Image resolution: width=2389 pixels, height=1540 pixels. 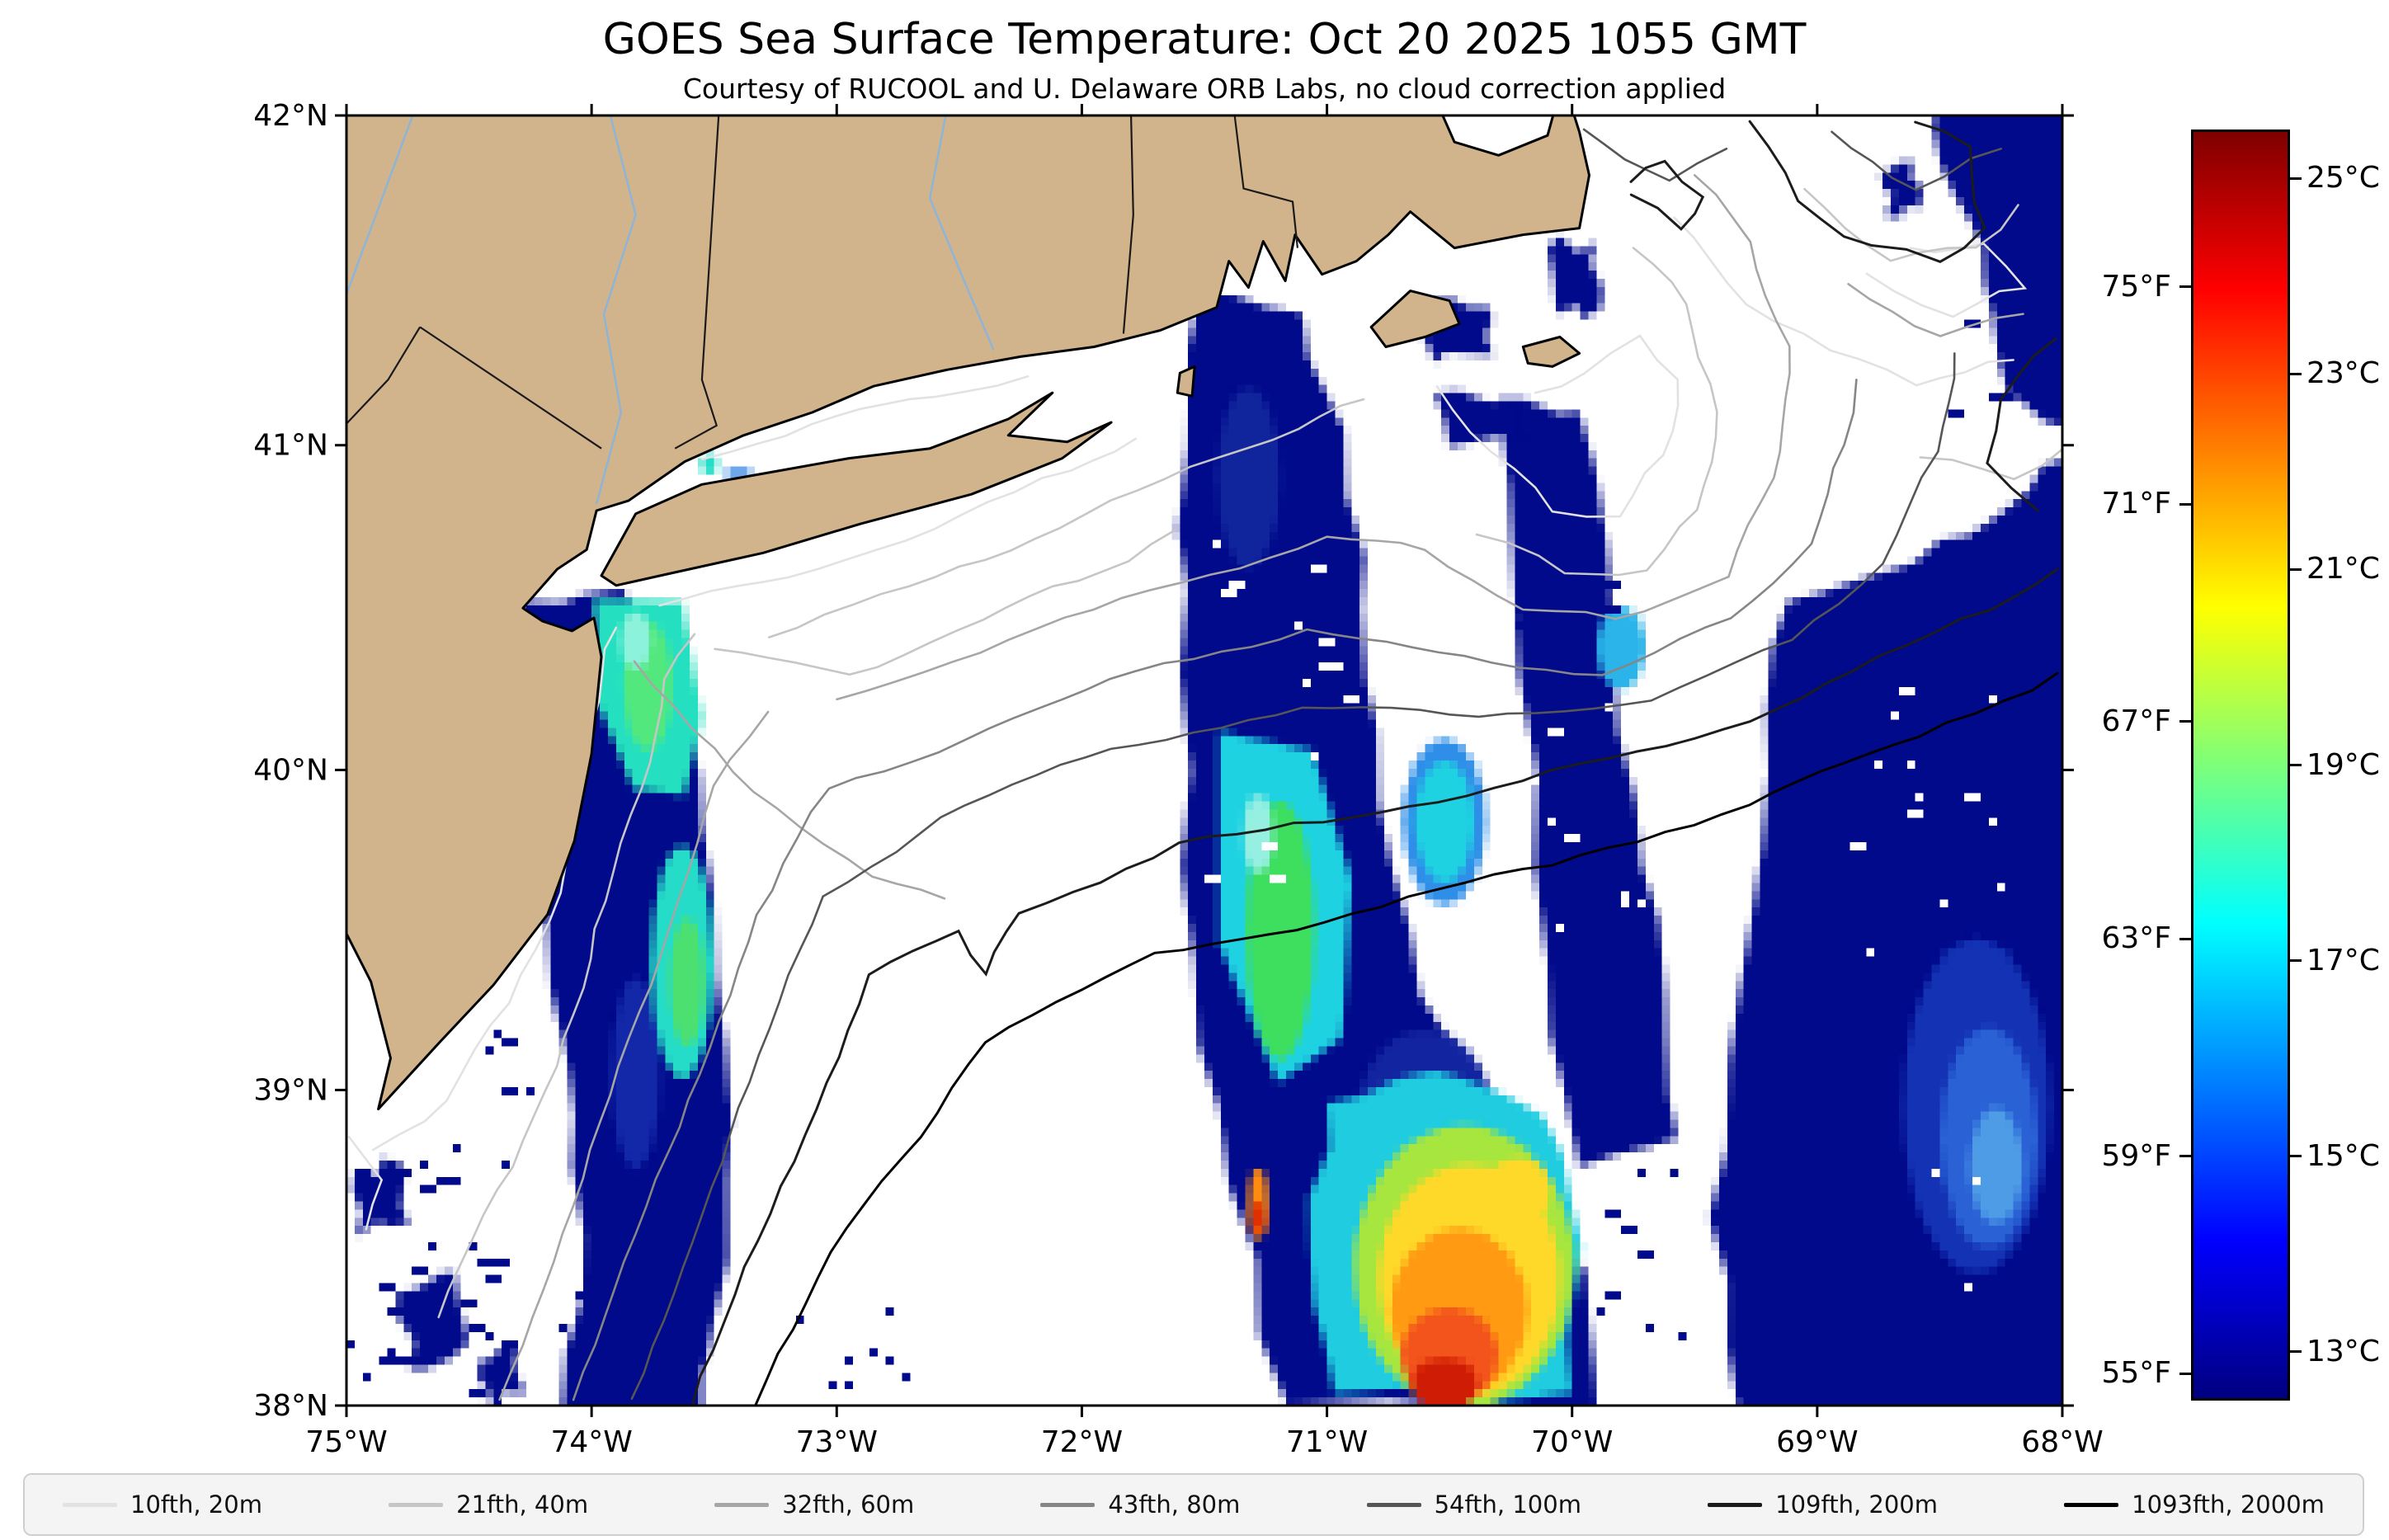 What do you see at coordinates (2343, 569) in the screenshot?
I see `colorbar-label-celsius: 21°C` at bounding box center [2343, 569].